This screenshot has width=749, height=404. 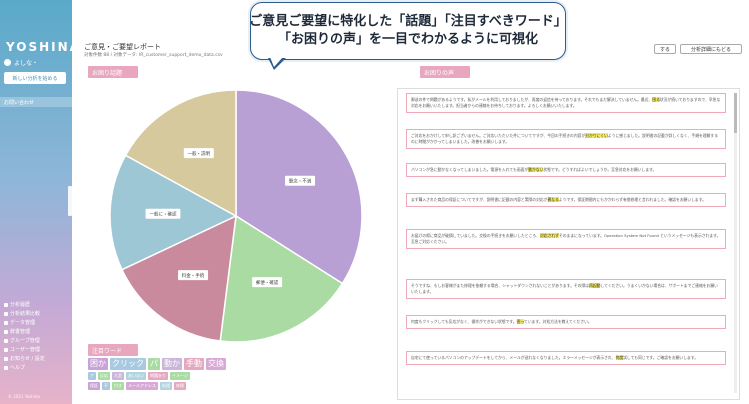 What do you see at coordinates (596, 135) in the screenshot?
I see `voice-highlight: 分かりにくい` at bounding box center [596, 135].